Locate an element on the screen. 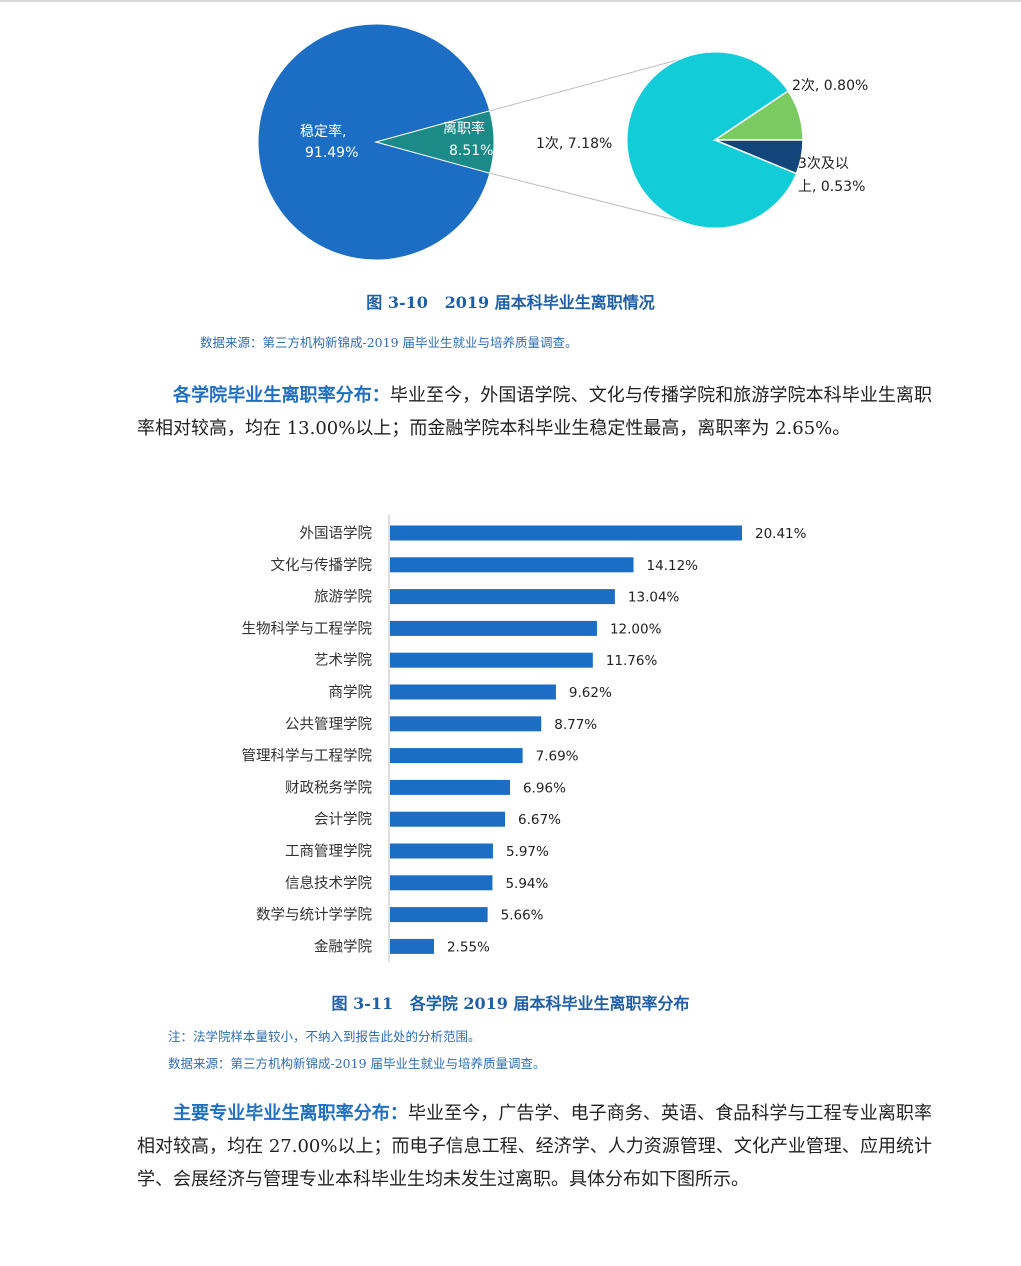 The width and height of the screenshot is (1021, 1266). bar-value-label: 6.67% is located at coordinates (539, 820).